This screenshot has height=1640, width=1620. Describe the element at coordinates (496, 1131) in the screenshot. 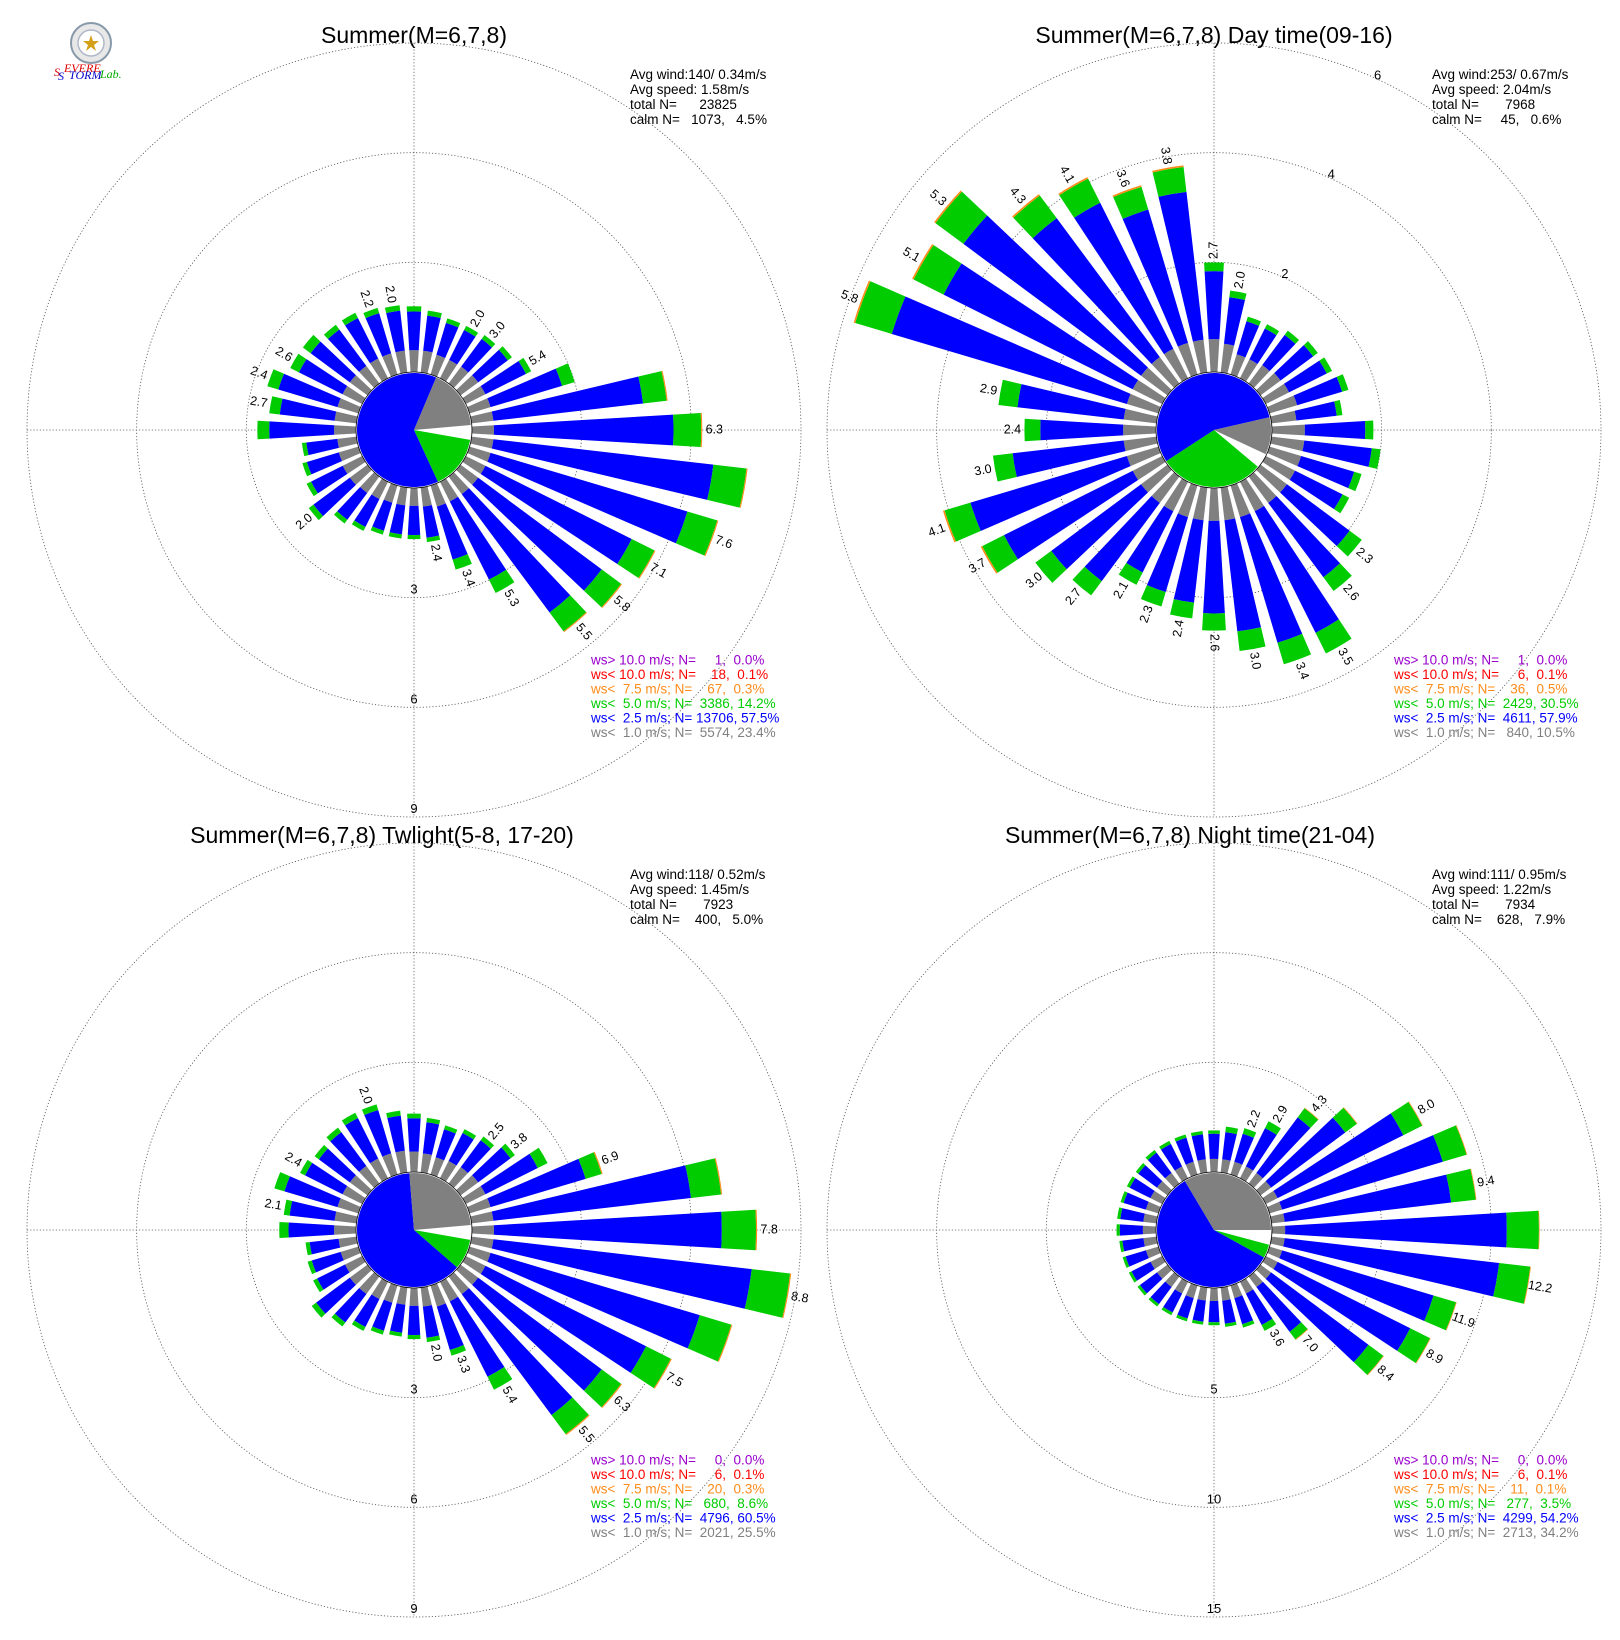

I see `bar-value-label: 2.5` at that location.